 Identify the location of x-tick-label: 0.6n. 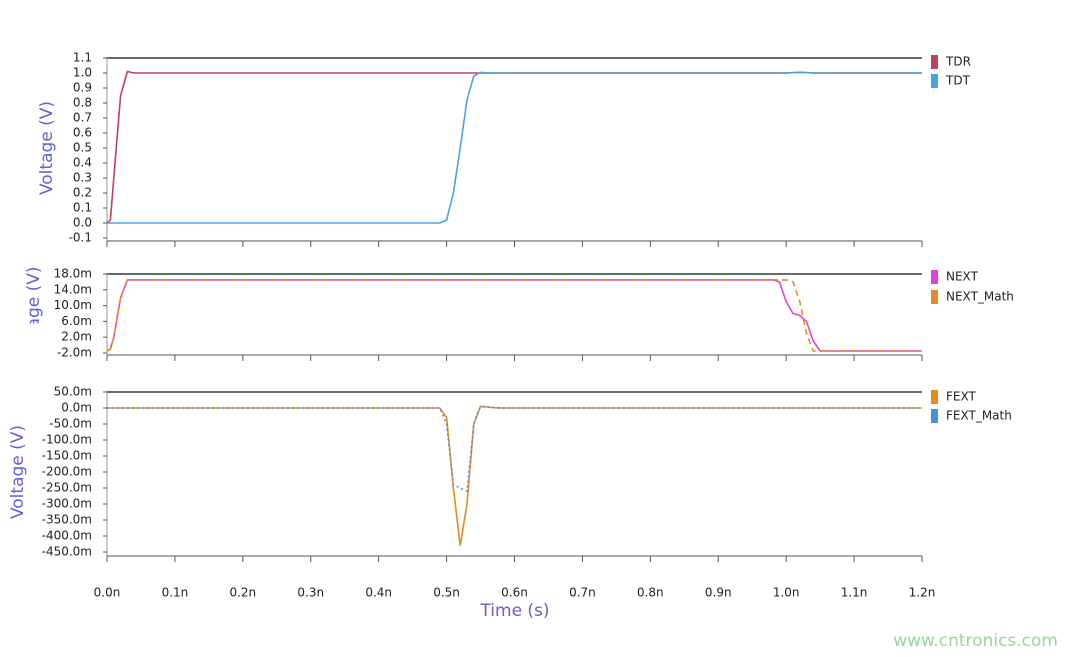
(514, 593).